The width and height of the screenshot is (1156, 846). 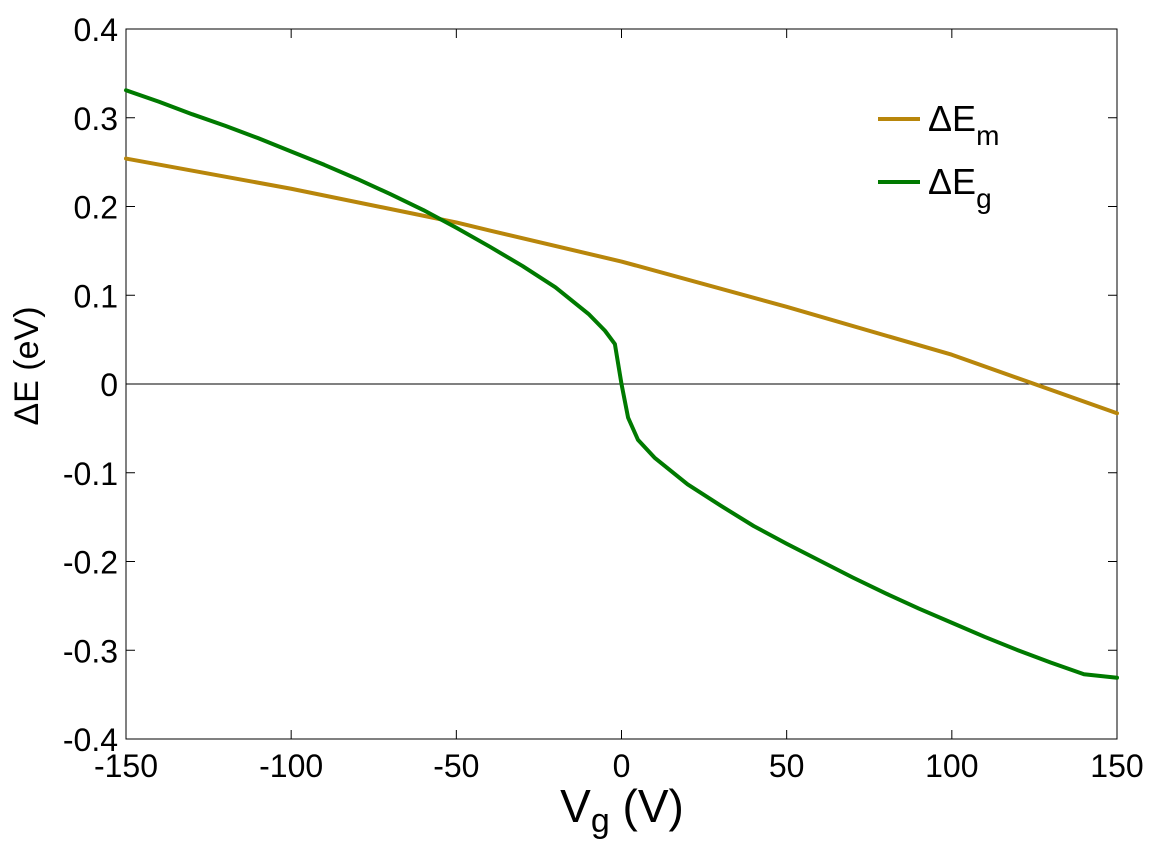 What do you see at coordinates (109, 385) in the screenshot?
I see `y-tick-label: 0` at bounding box center [109, 385].